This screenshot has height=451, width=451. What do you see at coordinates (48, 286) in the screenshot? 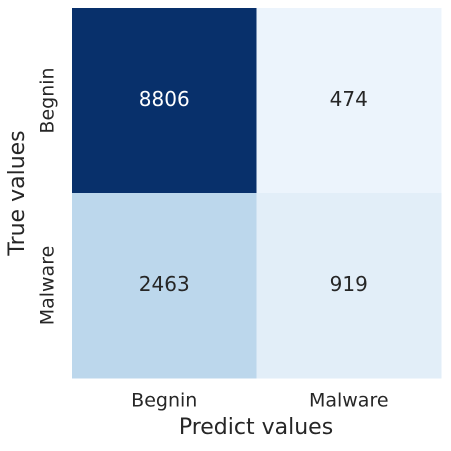
I see `y-tick-label: Malware` at bounding box center [48, 286].